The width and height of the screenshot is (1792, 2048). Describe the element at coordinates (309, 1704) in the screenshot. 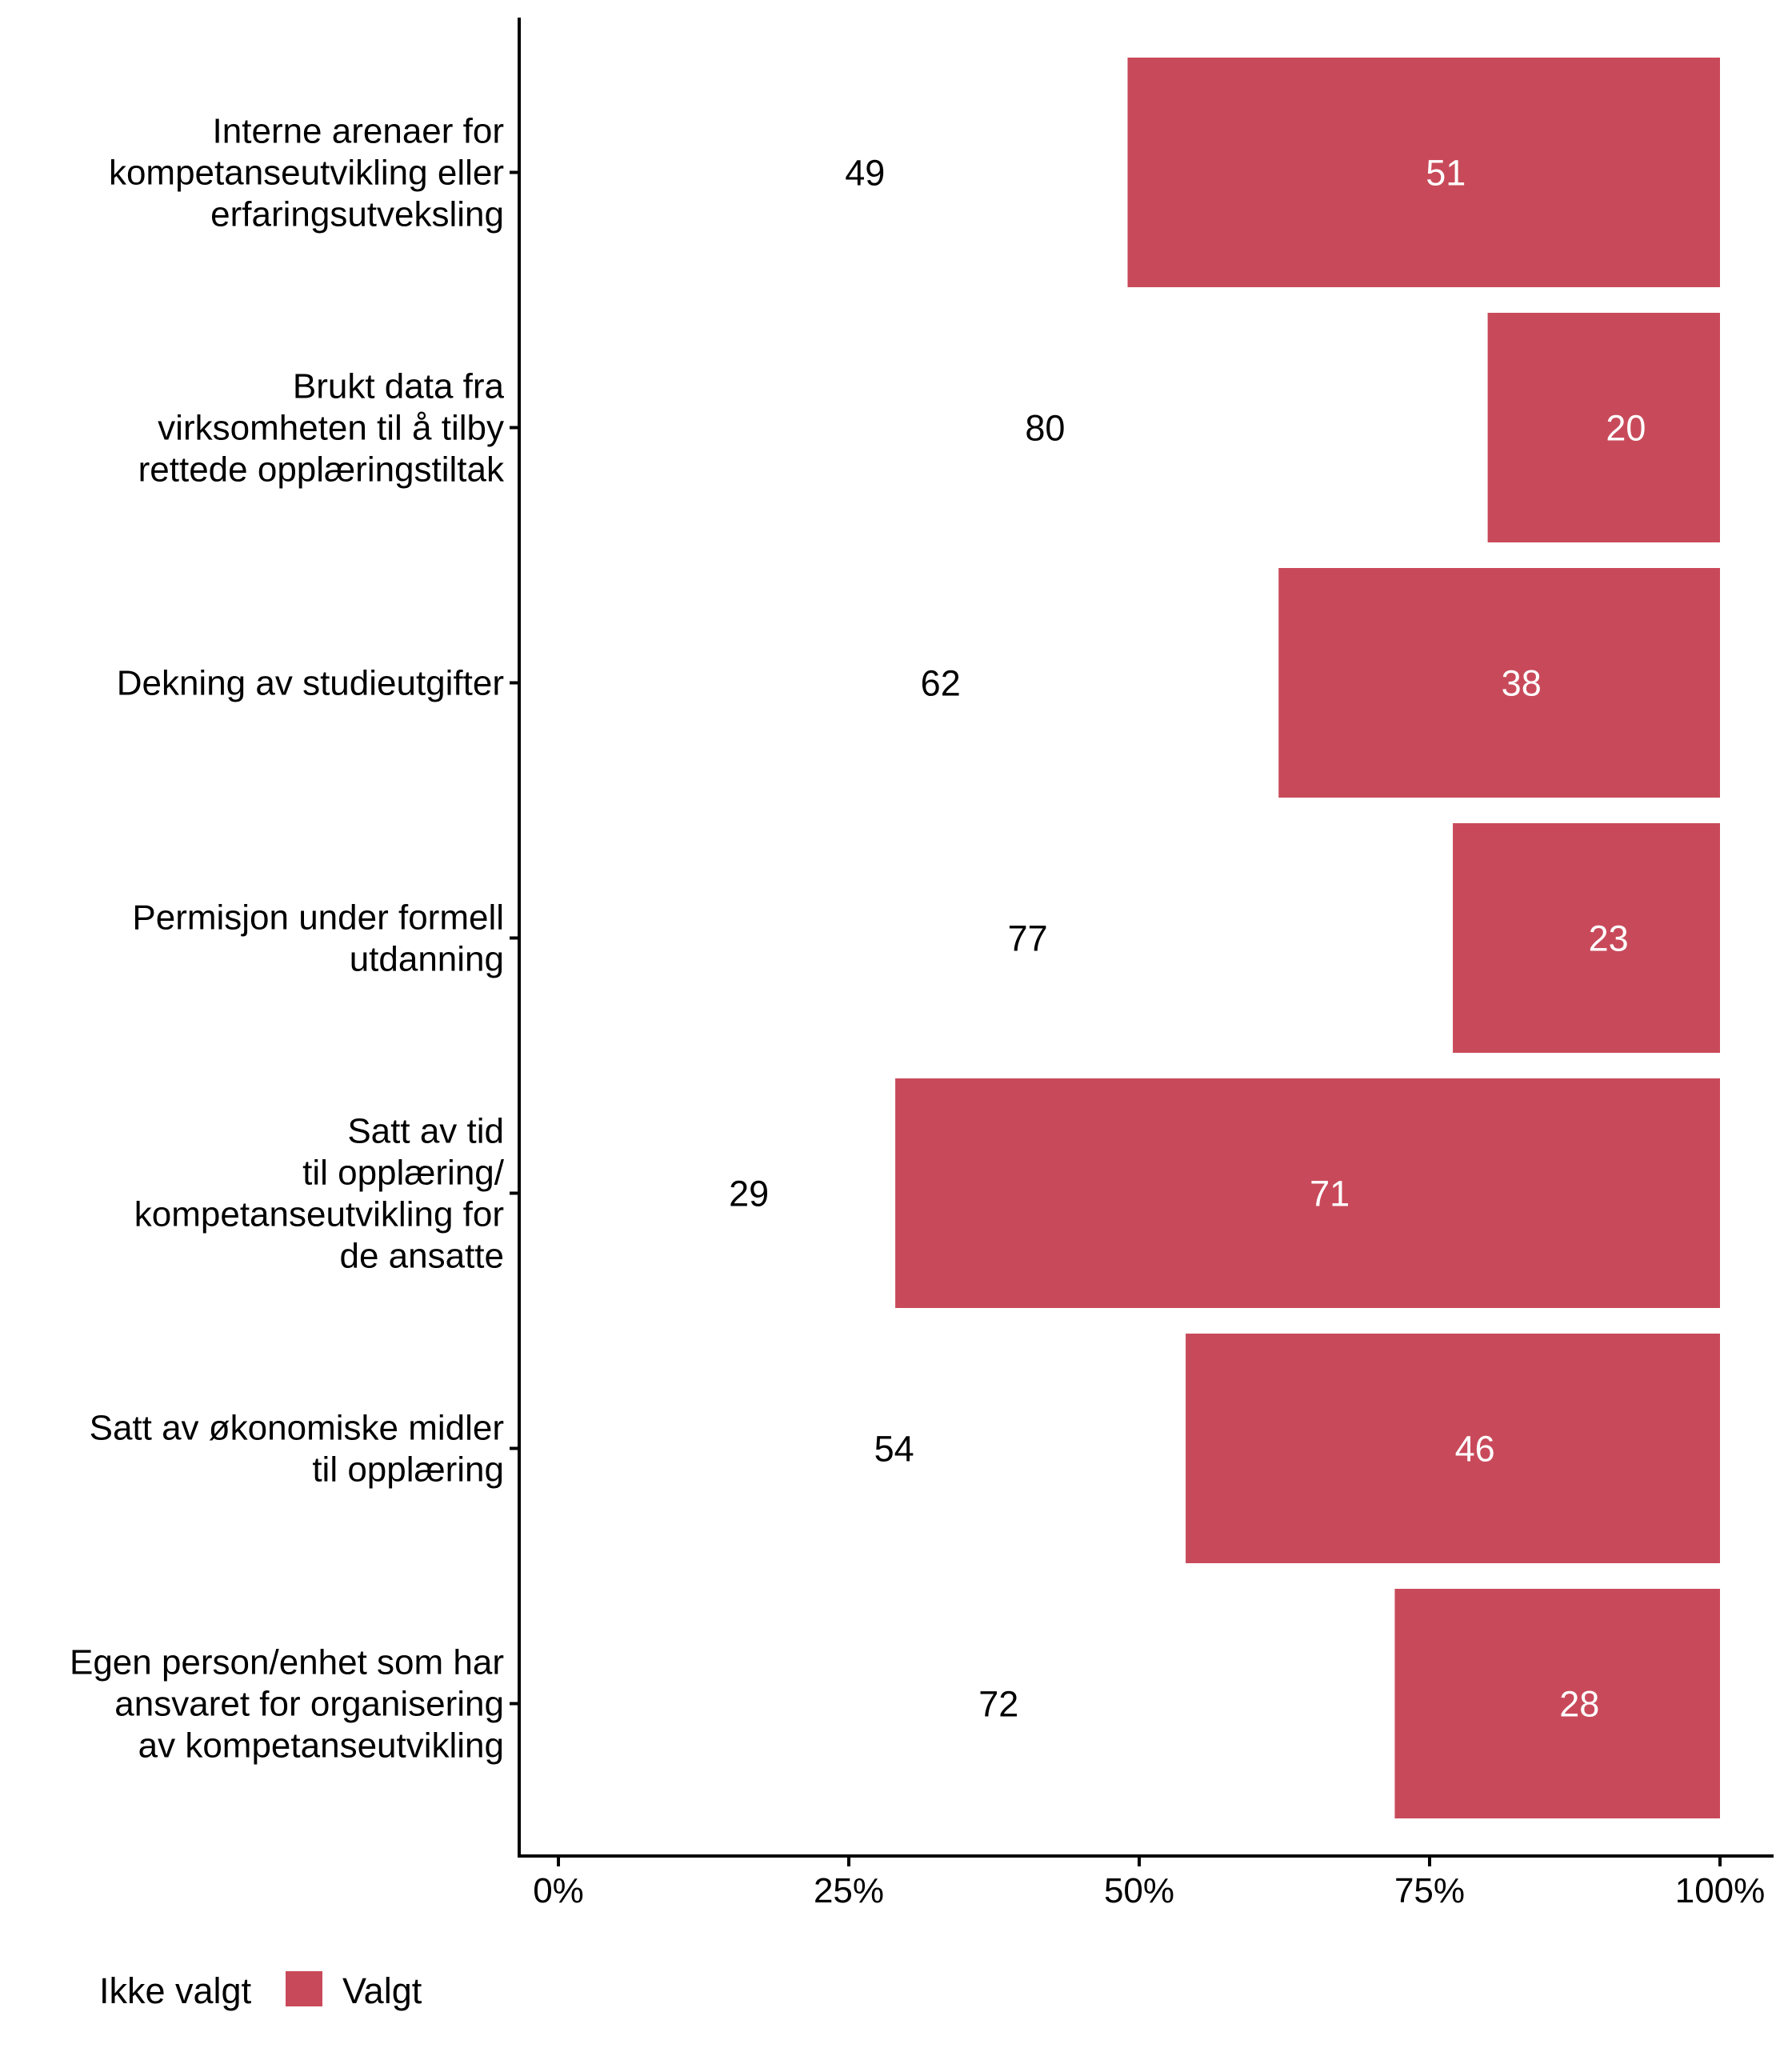

I see `category-label-line: ansvaret for organisering` at that location.